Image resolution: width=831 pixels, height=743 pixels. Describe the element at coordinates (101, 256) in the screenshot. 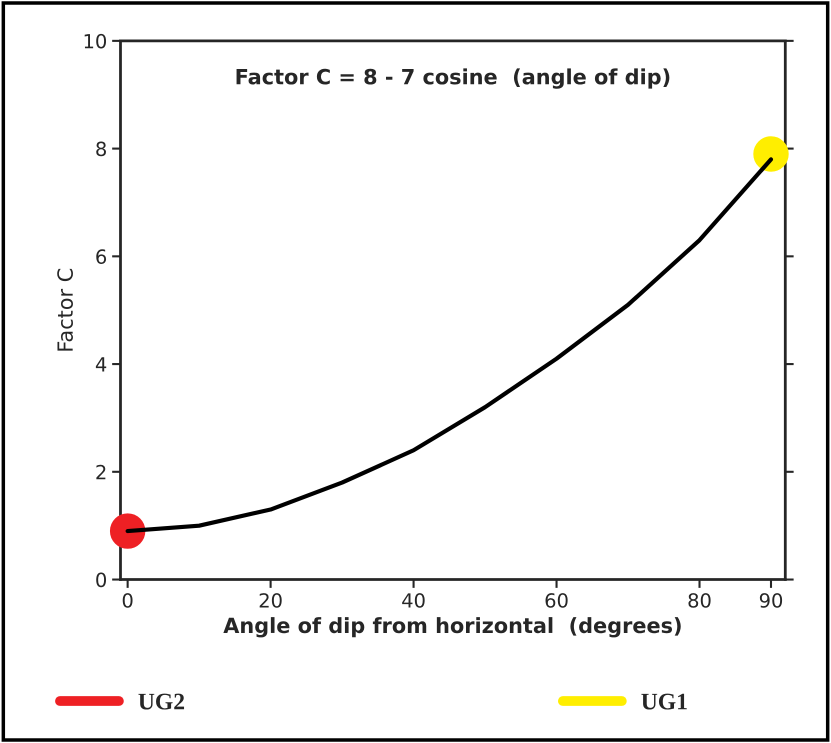

I see `y-tick-label: 6` at that location.